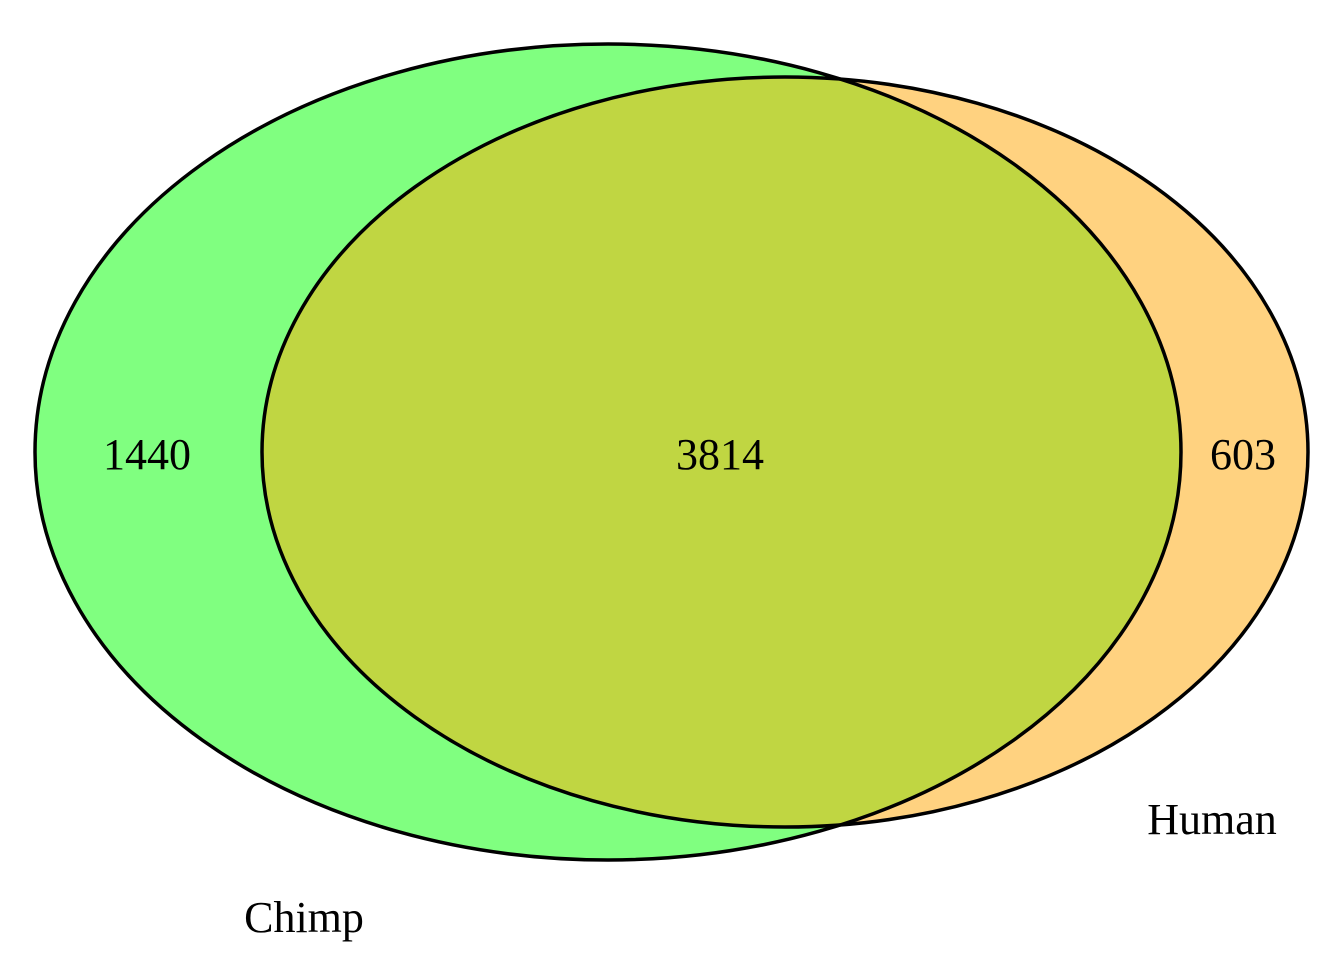 The image size is (1344, 960). What do you see at coordinates (147, 454) in the screenshot?
I see `chimp-only-count: 1440` at bounding box center [147, 454].